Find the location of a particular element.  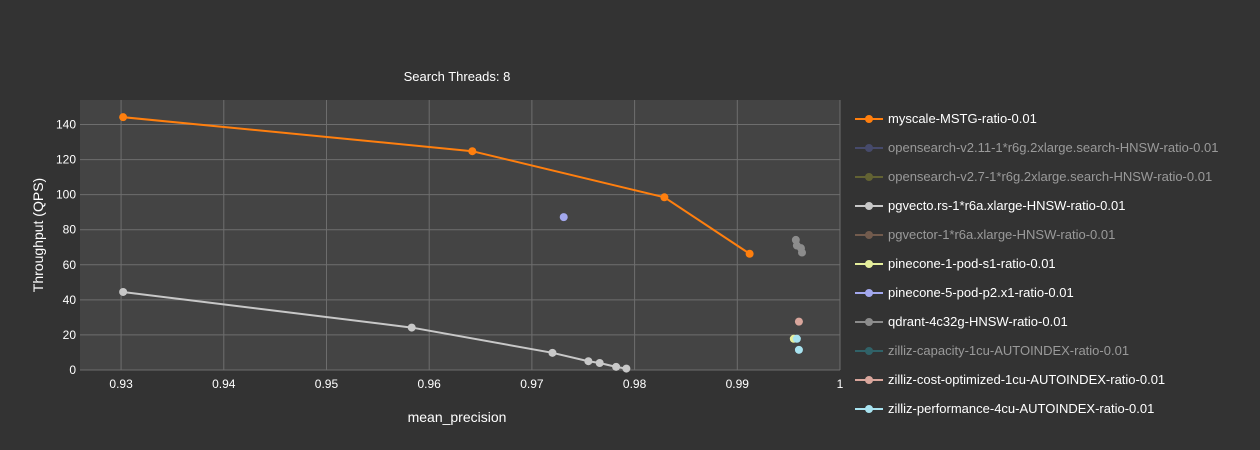

x-tick-label: 0.97 is located at coordinates (532, 384).